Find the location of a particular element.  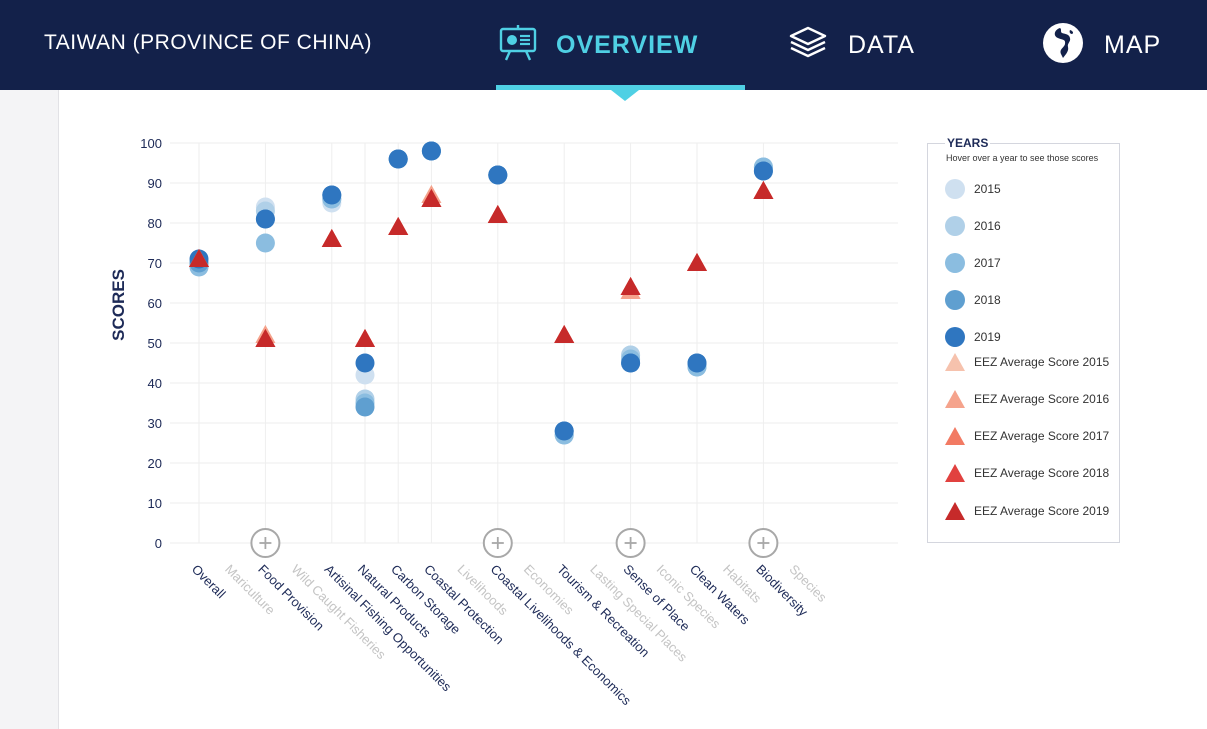

y-tick-label: 10 is located at coordinates (155, 503).